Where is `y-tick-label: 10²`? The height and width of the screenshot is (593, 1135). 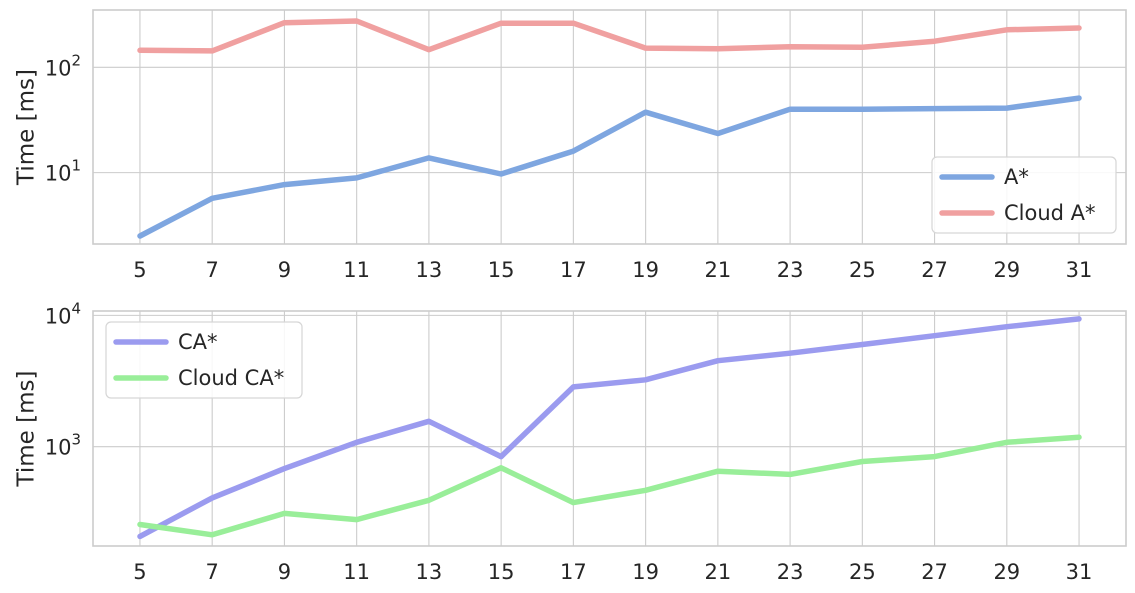 y-tick-label: 10² is located at coordinates (63, 65).